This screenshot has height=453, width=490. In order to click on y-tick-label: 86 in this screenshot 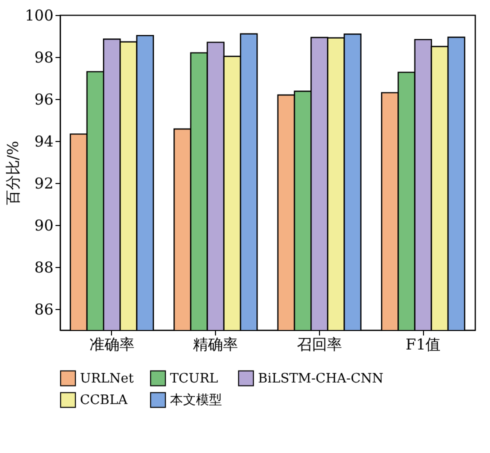, I will do `click(44, 309)`.